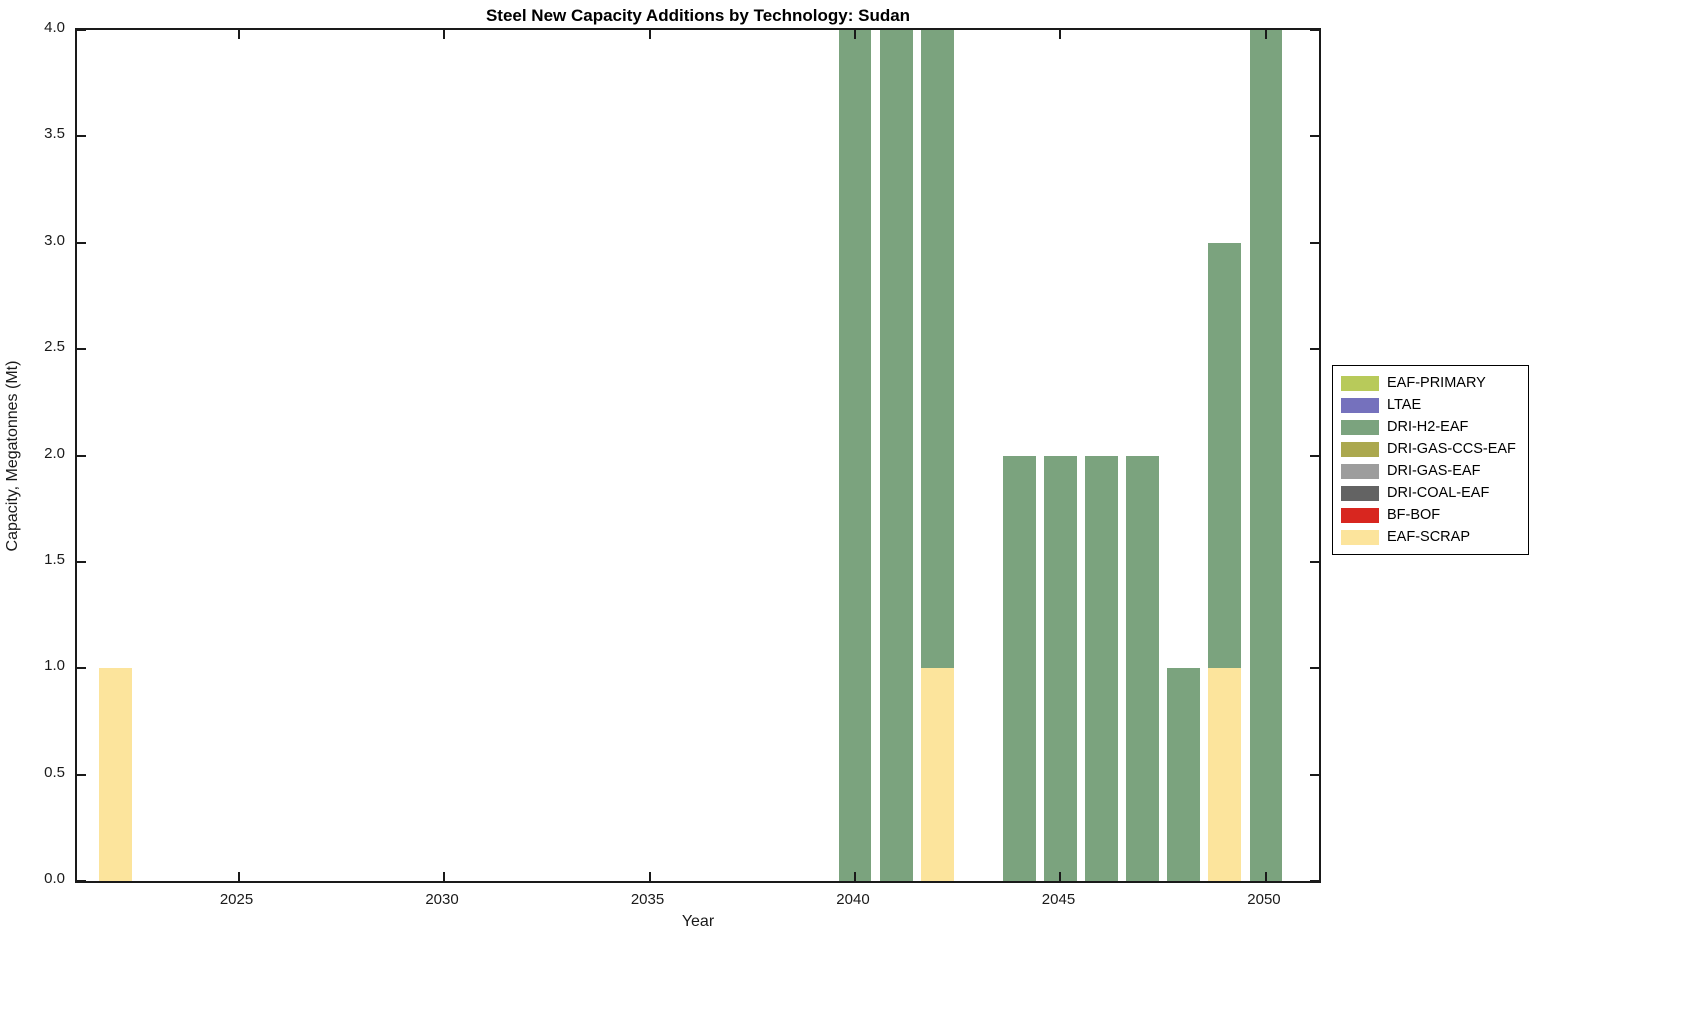 The image size is (1696, 1021). I want to click on y-tick-label: 1.5, so click(54, 559).